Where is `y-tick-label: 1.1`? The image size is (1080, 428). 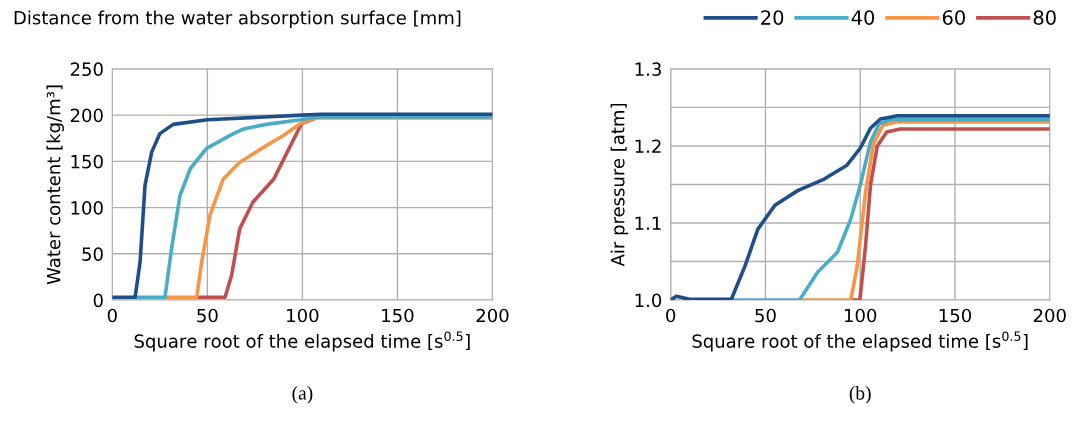 y-tick-label: 1.1 is located at coordinates (648, 223).